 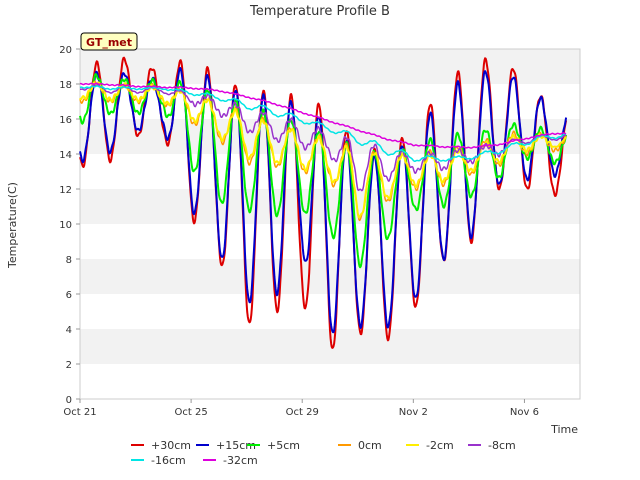 What do you see at coordinates (319, 11) in the screenshot?
I see `chart-title: Temperature Profile B` at bounding box center [319, 11].